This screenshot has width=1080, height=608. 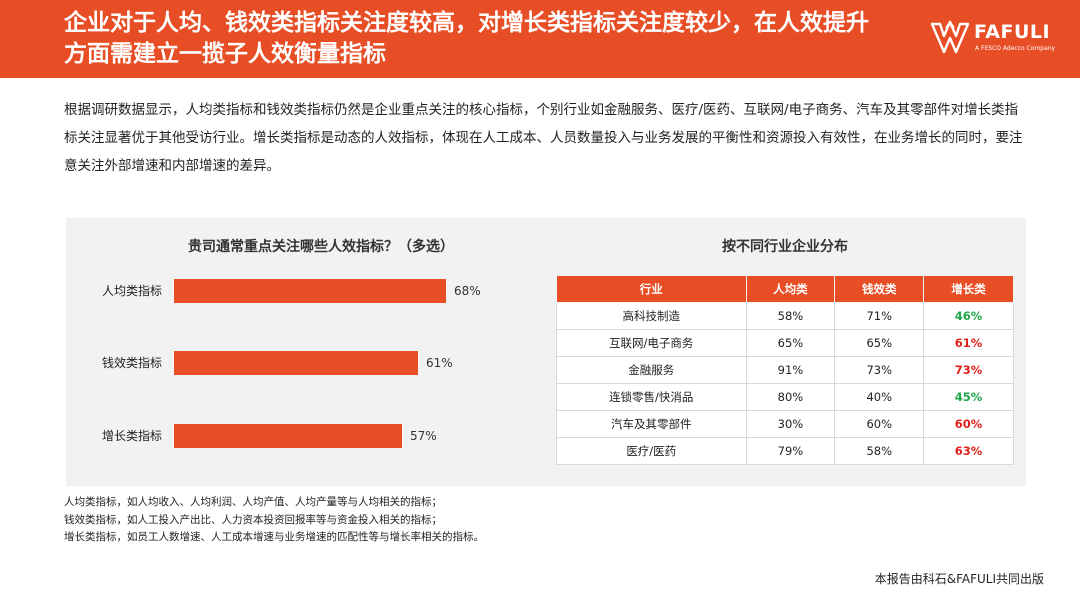 What do you see at coordinates (1015, 48) in the screenshot?
I see `logo-subtitle: A FESCO Adecco Company` at bounding box center [1015, 48].